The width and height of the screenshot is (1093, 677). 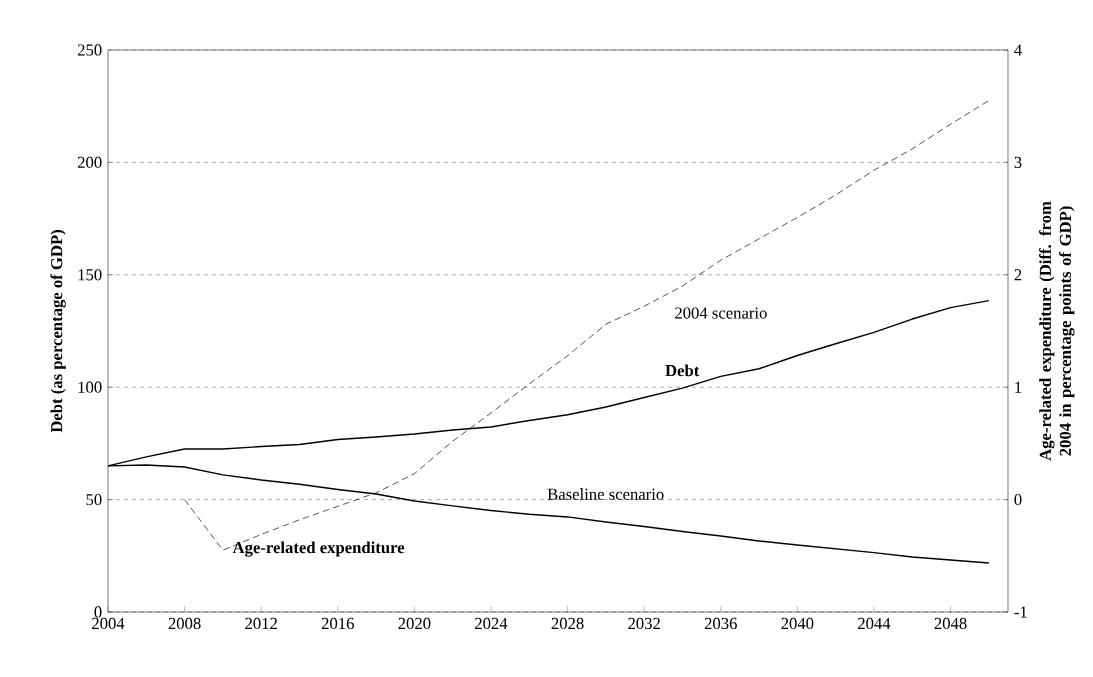 I want to click on annotation: Baseline scenario, so click(x=605, y=494).